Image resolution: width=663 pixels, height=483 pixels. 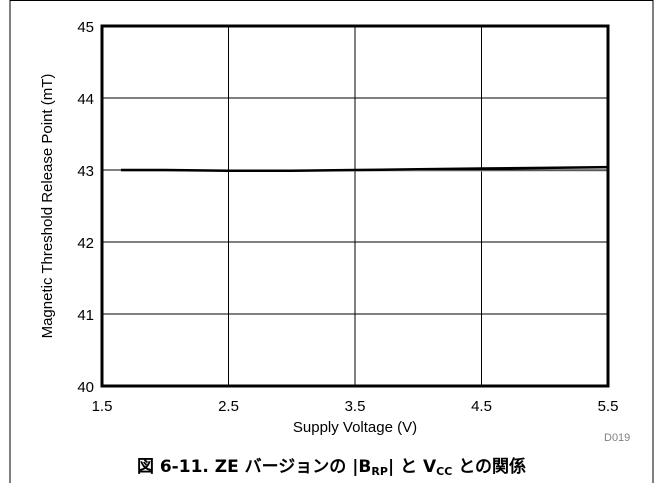 I want to click on x-axis-title: Supply Voltage (V), so click(x=355, y=427).